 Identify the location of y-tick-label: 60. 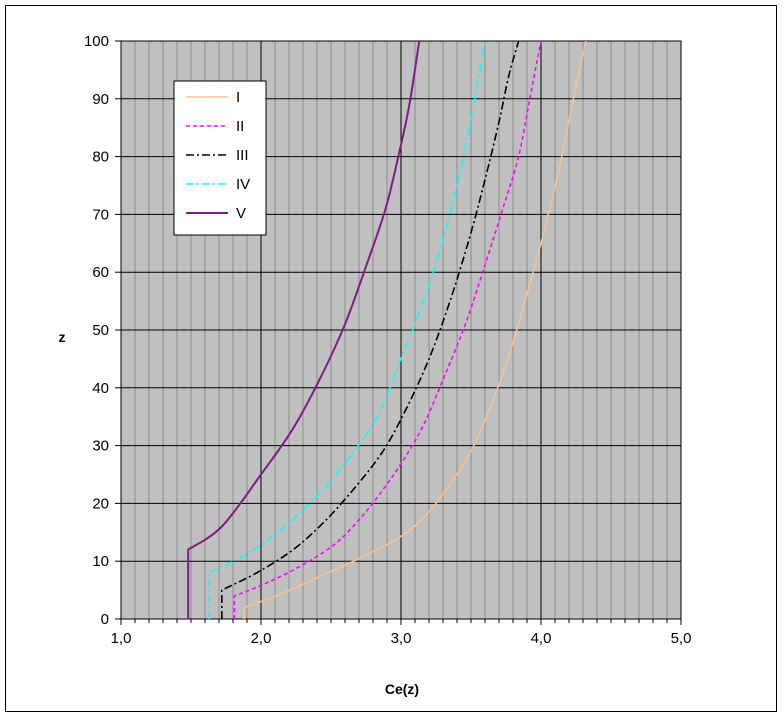
(100, 272).